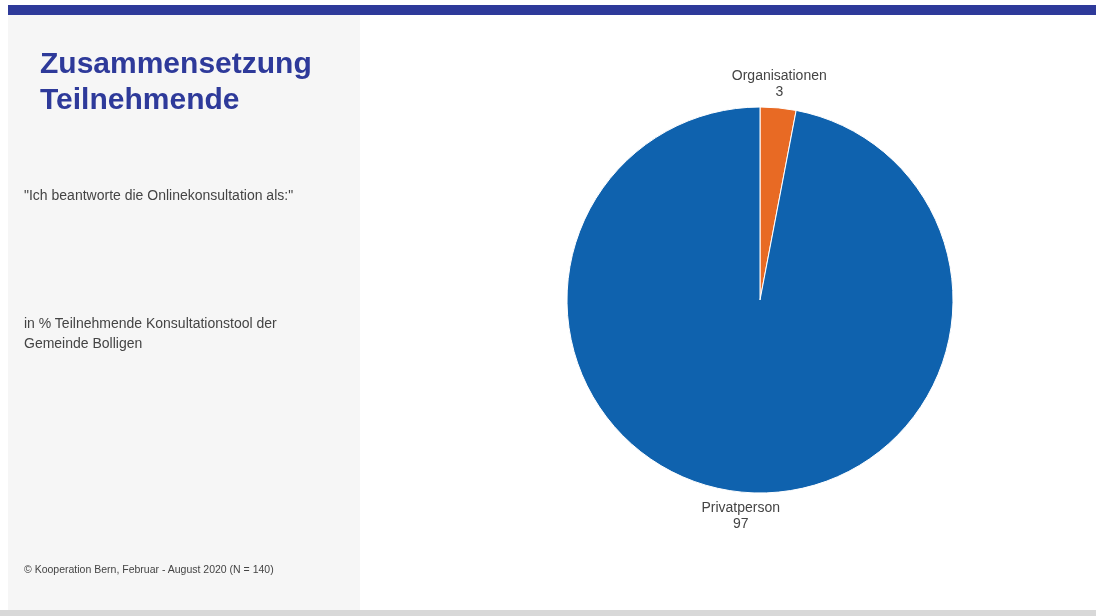 Image resolution: width=1096 pixels, height=616 pixels. I want to click on slice-label: Privatperson, so click(740, 507).